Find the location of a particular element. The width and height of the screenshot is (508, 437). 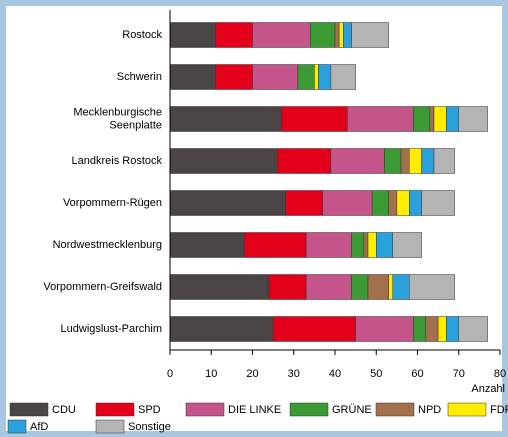

x-tick-label: 50 is located at coordinates (376, 374).